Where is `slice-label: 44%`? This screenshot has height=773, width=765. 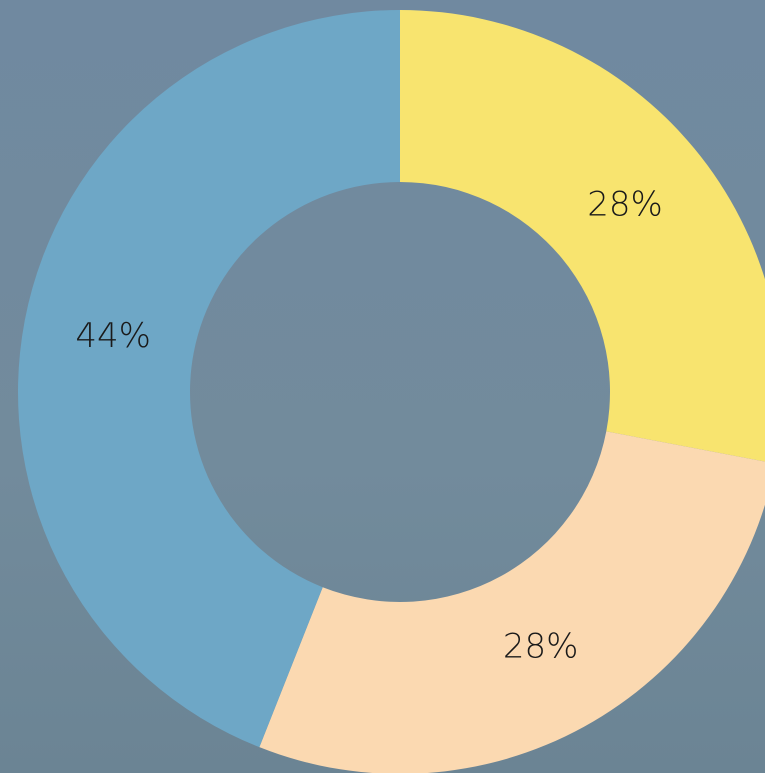 slice-label: 44% is located at coordinates (113, 336).